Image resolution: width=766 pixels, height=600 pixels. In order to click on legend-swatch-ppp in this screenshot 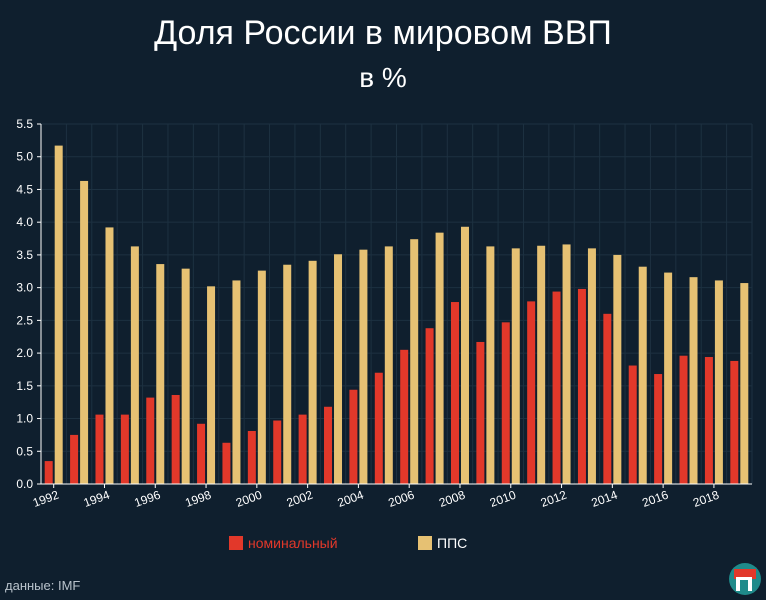, I will do `click(425, 543)`.